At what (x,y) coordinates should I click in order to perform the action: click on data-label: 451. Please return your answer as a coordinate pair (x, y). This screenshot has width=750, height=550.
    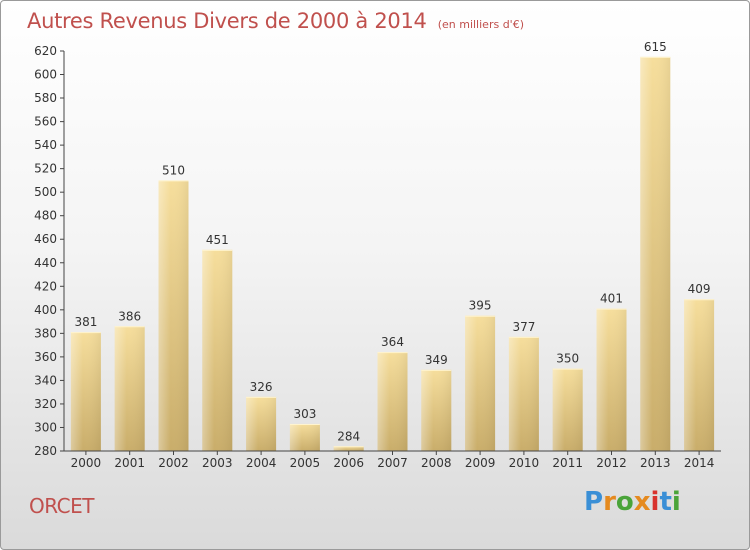
    Looking at the image, I should click on (217, 240).